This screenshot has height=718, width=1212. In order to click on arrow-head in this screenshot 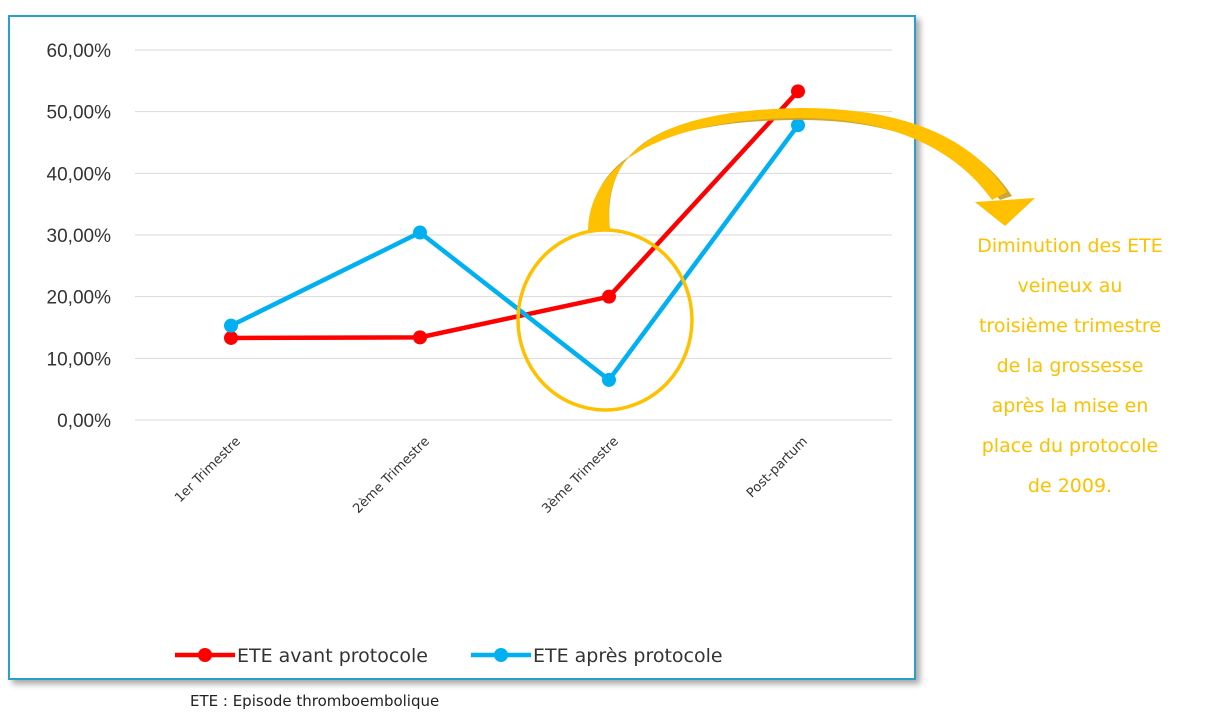, I will do `click(1005, 212)`.